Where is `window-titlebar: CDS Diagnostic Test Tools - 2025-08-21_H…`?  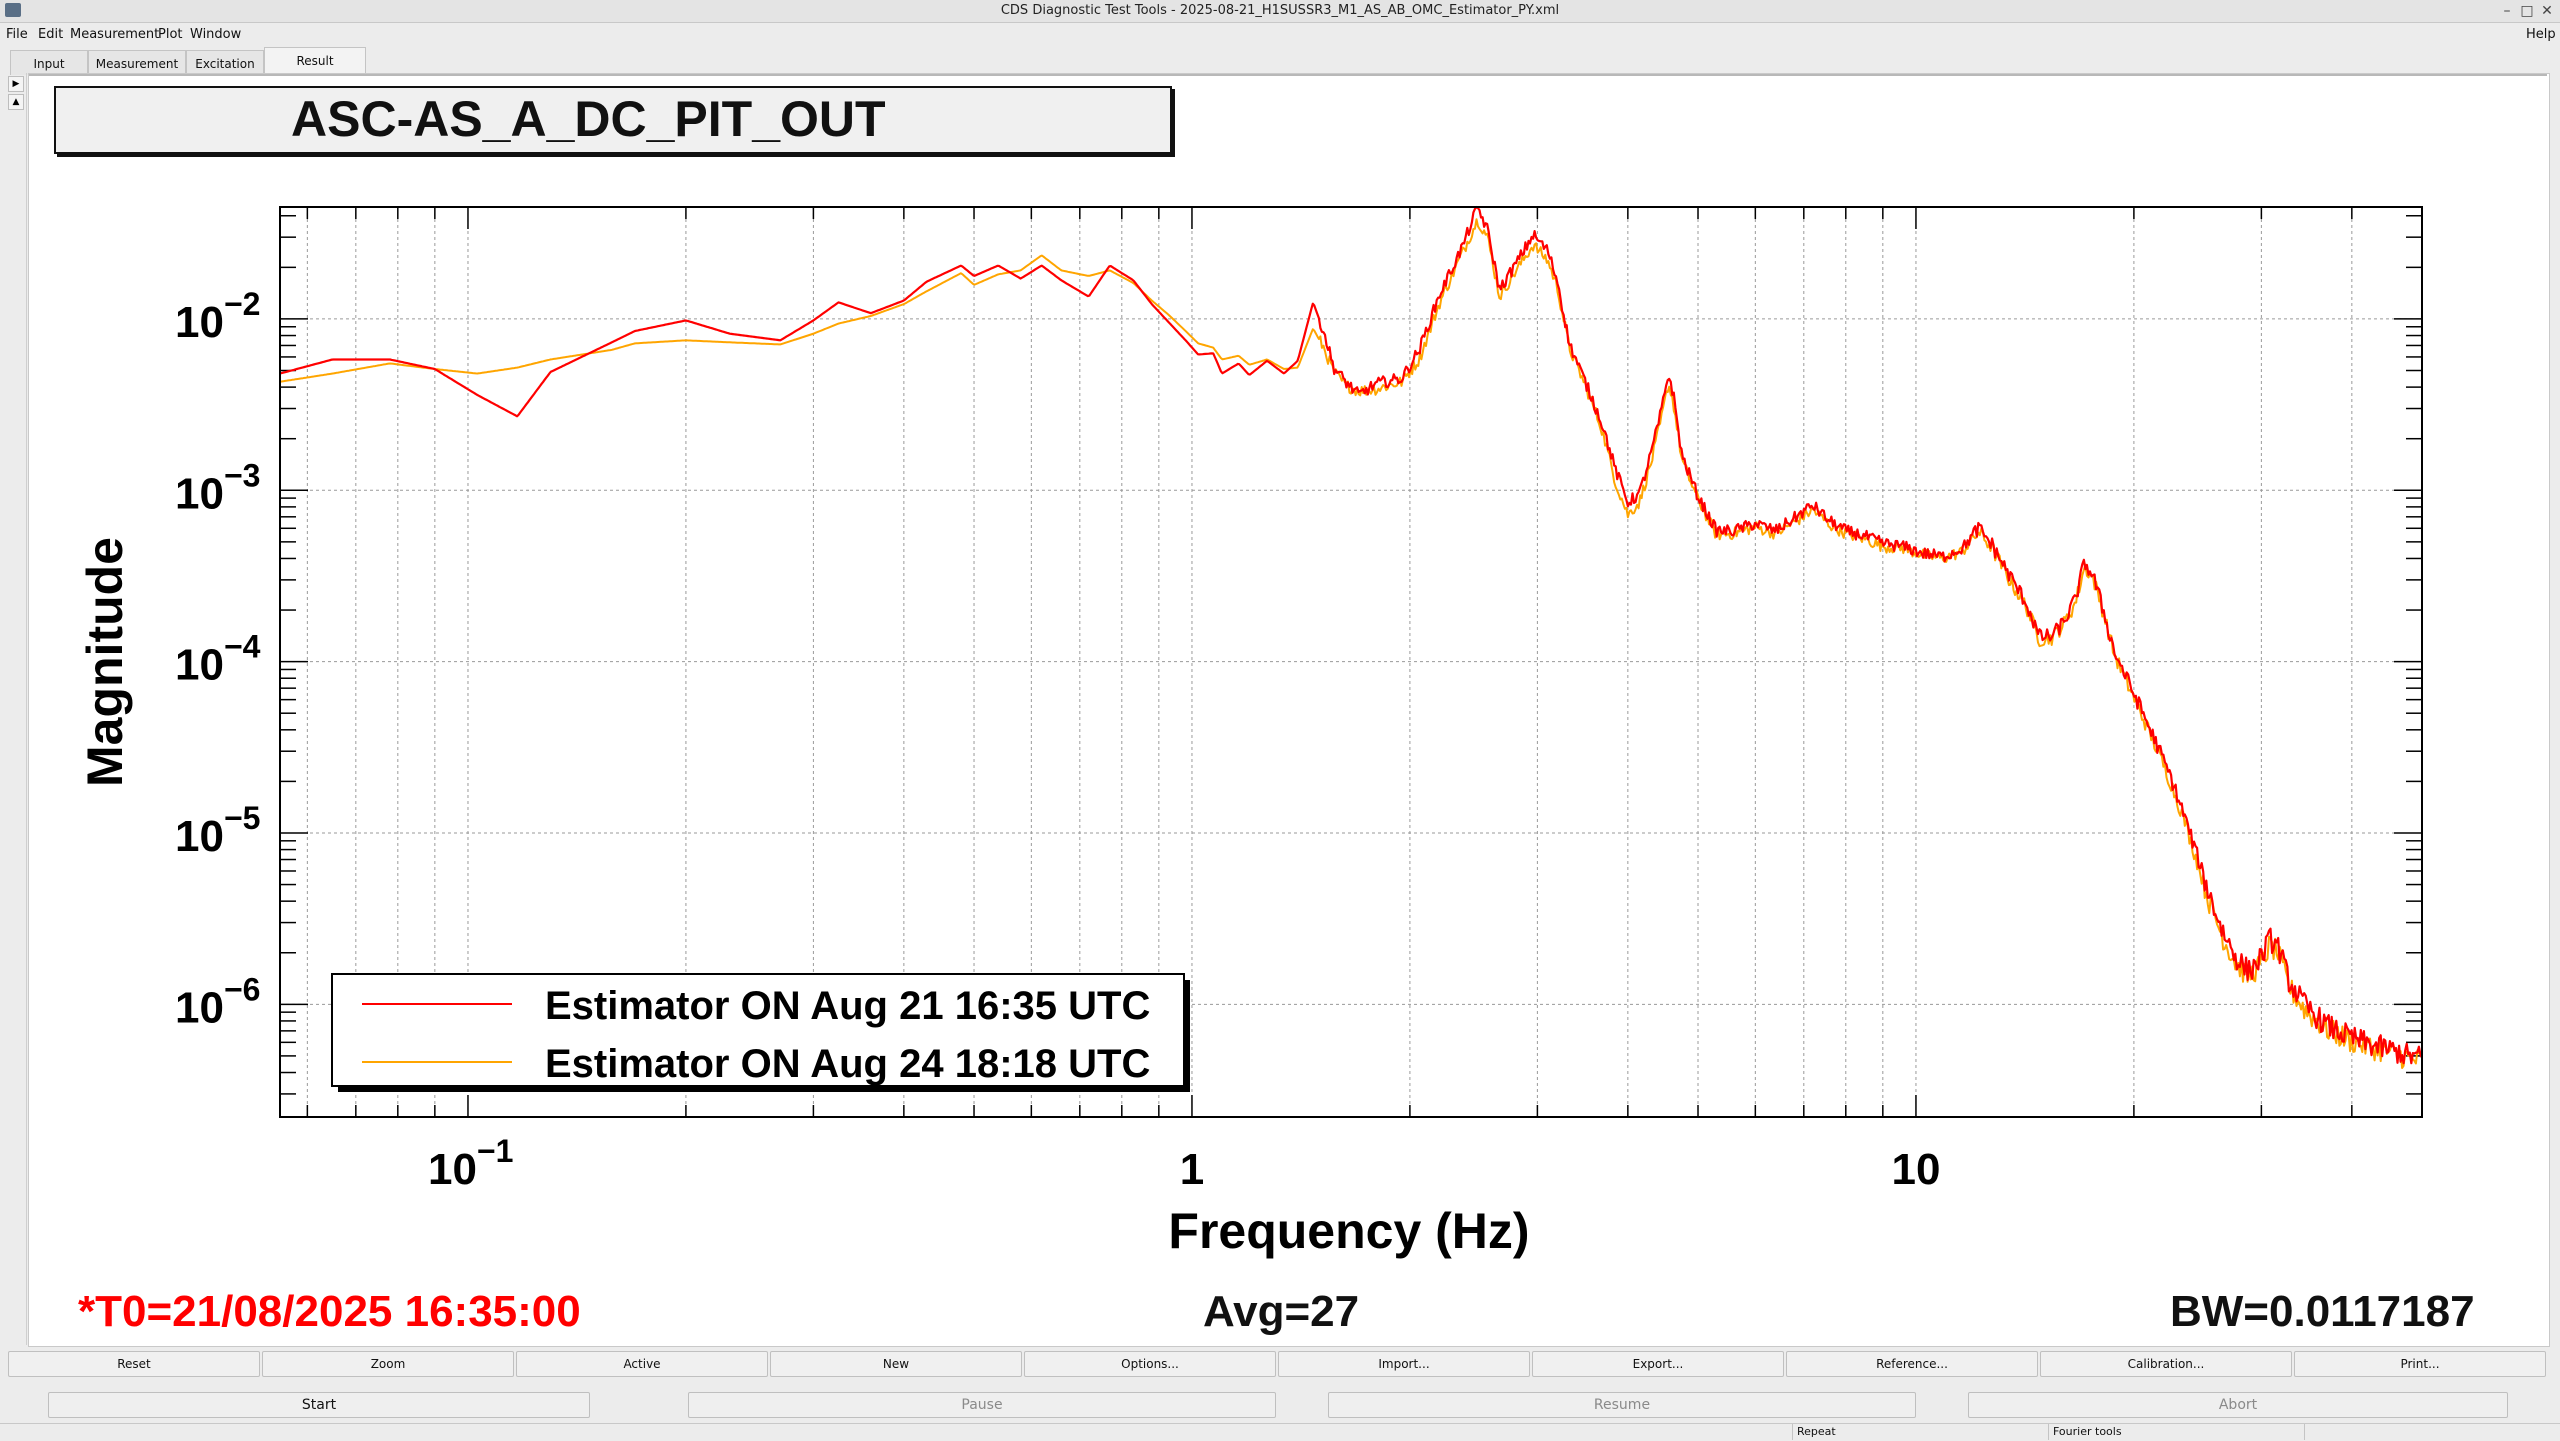 window-titlebar: CDS Diagnostic Test Tools - 2025-08-21_H… is located at coordinates (1280, 11).